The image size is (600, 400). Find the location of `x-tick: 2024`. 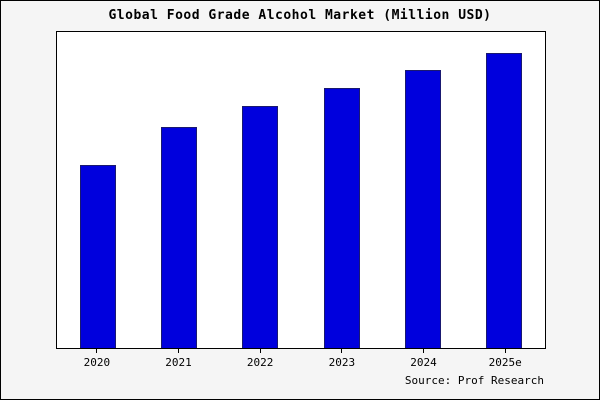

x-tick: 2024 is located at coordinates (424, 359).